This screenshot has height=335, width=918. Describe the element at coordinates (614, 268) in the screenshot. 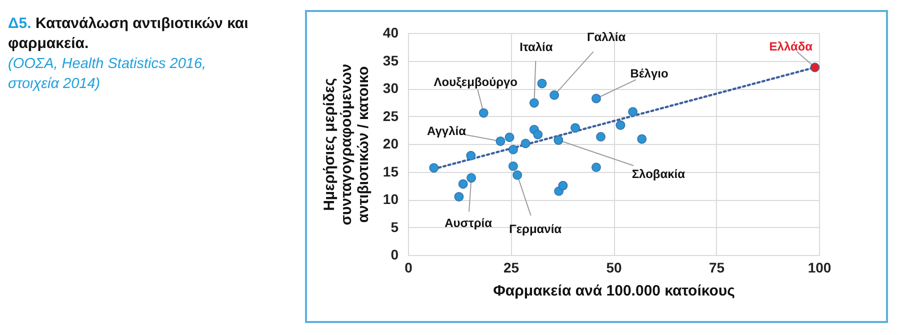

I see `x-tick-label: 50` at that location.